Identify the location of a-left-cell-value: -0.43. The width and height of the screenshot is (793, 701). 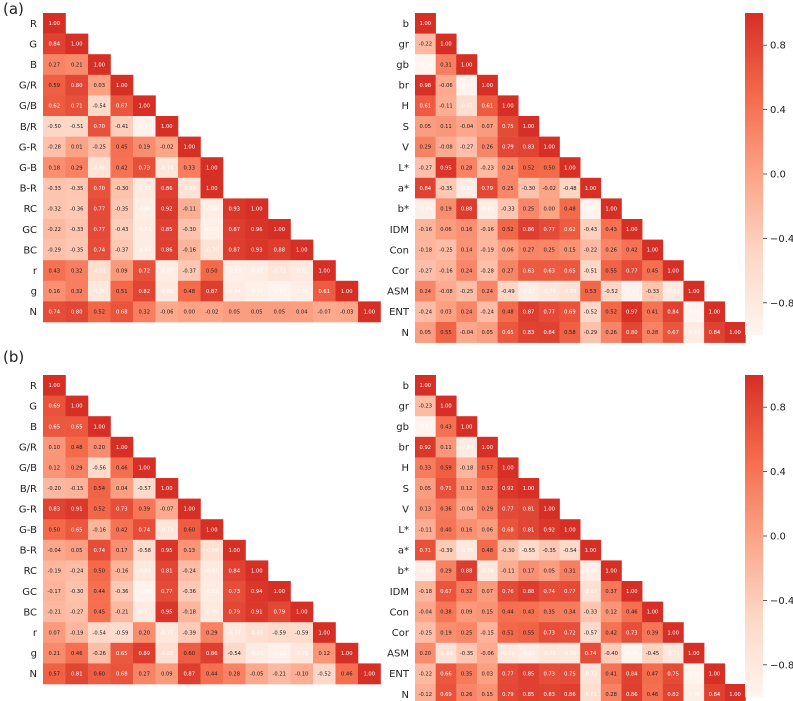
(121, 230).